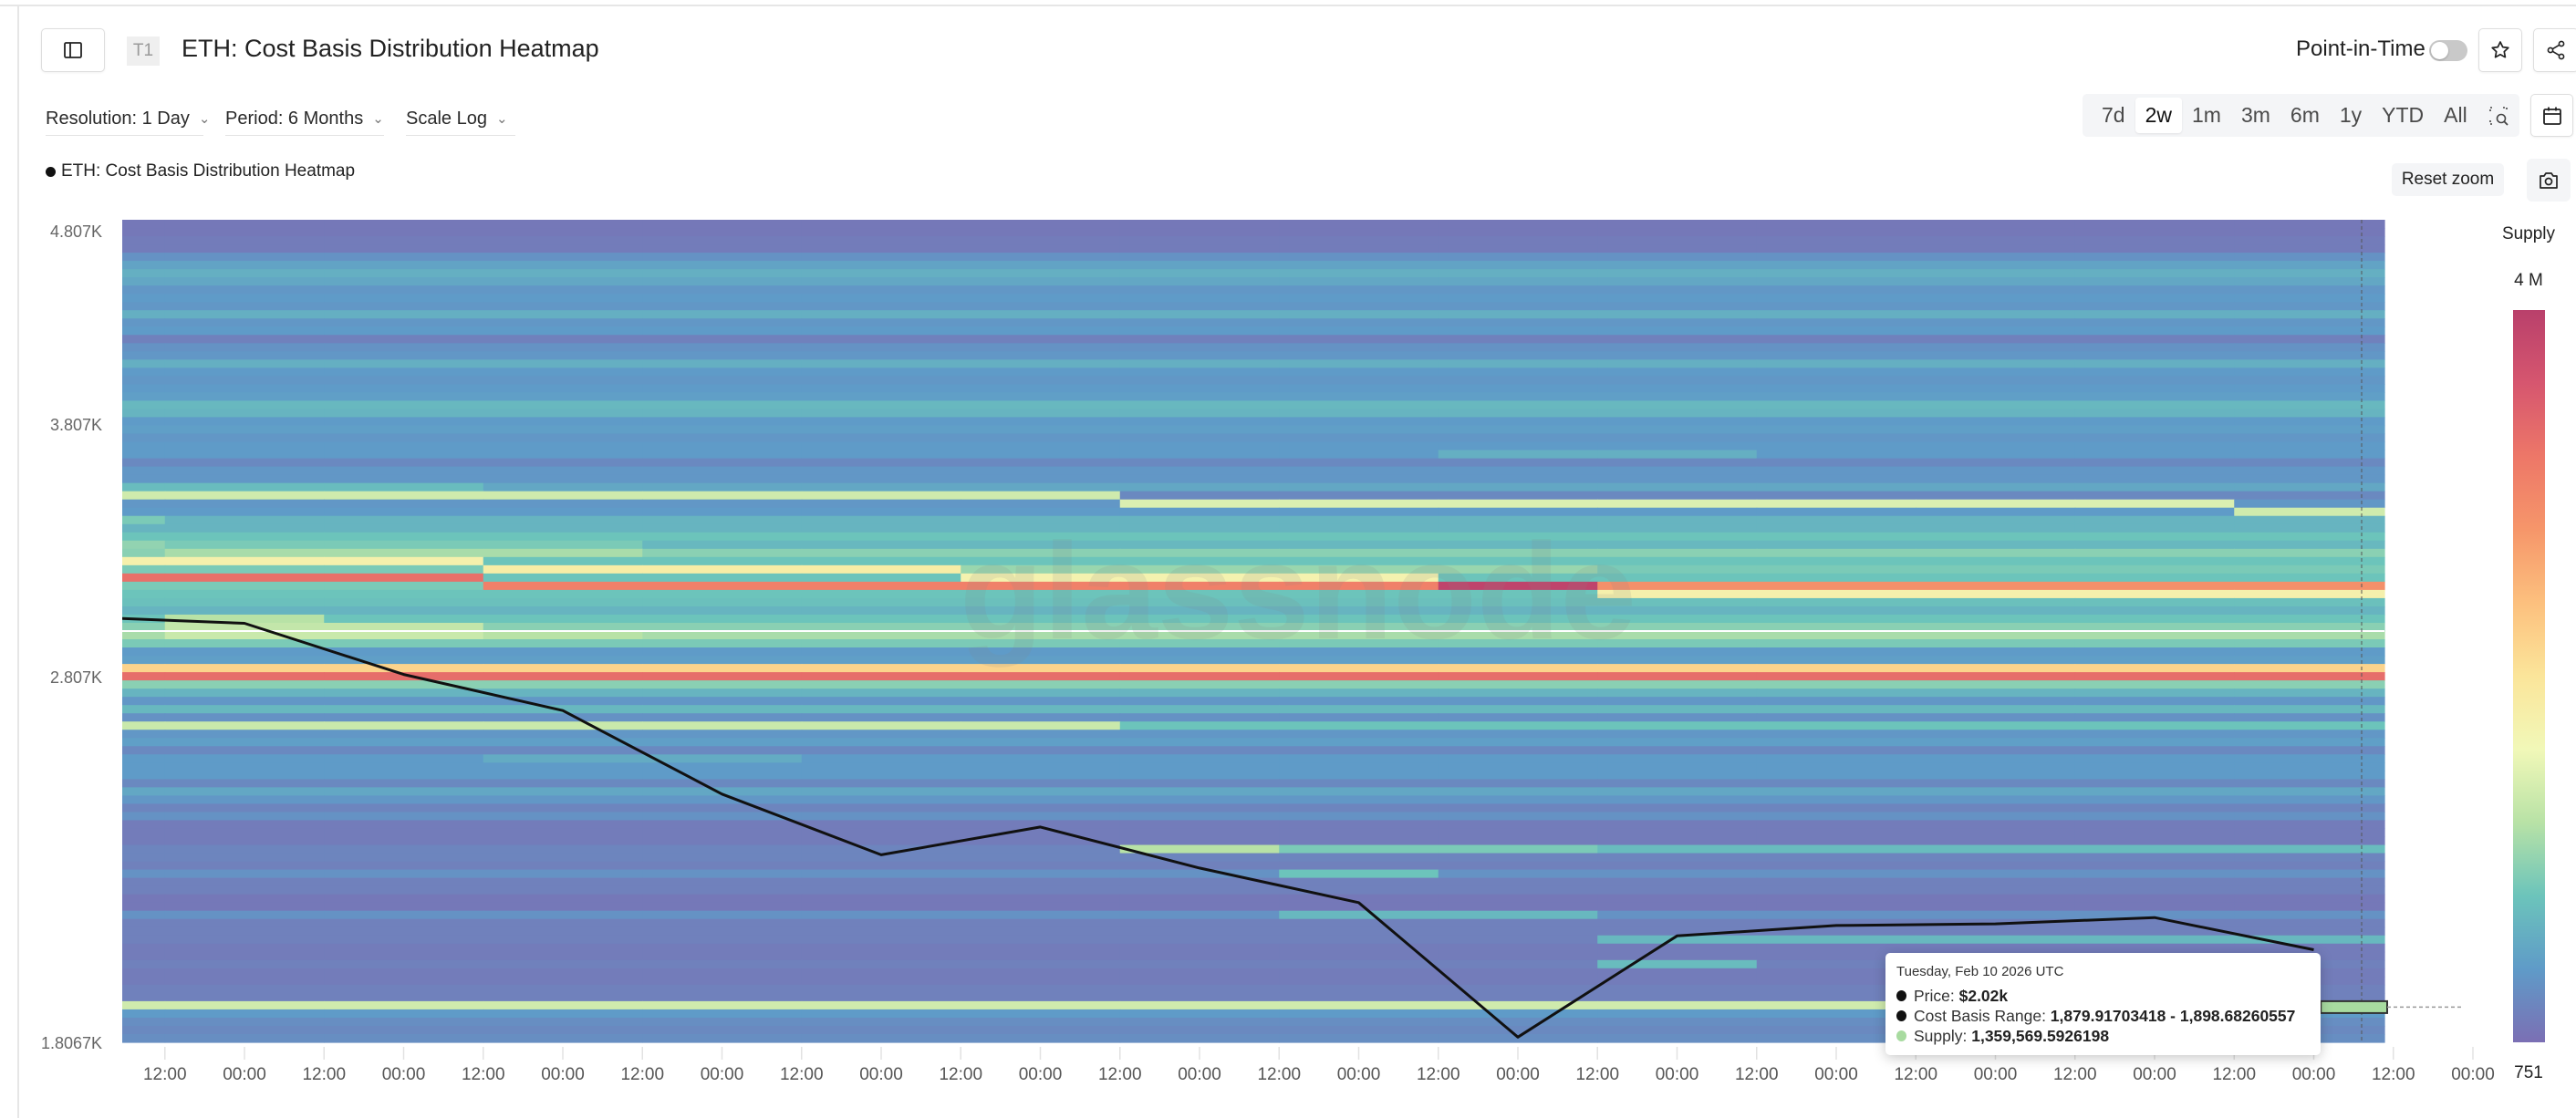  What do you see at coordinates (2549, 180) in the screenshot?
I see `screenshot-button` at bounding box center [2549, 180].